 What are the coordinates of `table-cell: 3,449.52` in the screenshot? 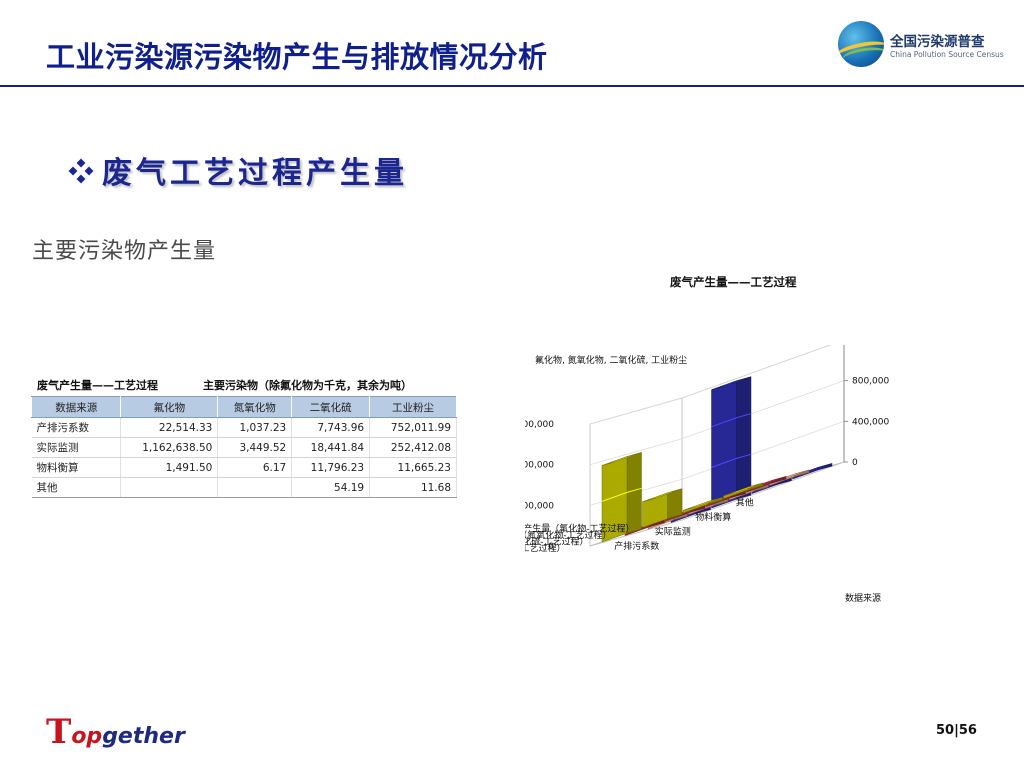 It's located at (255, 447).